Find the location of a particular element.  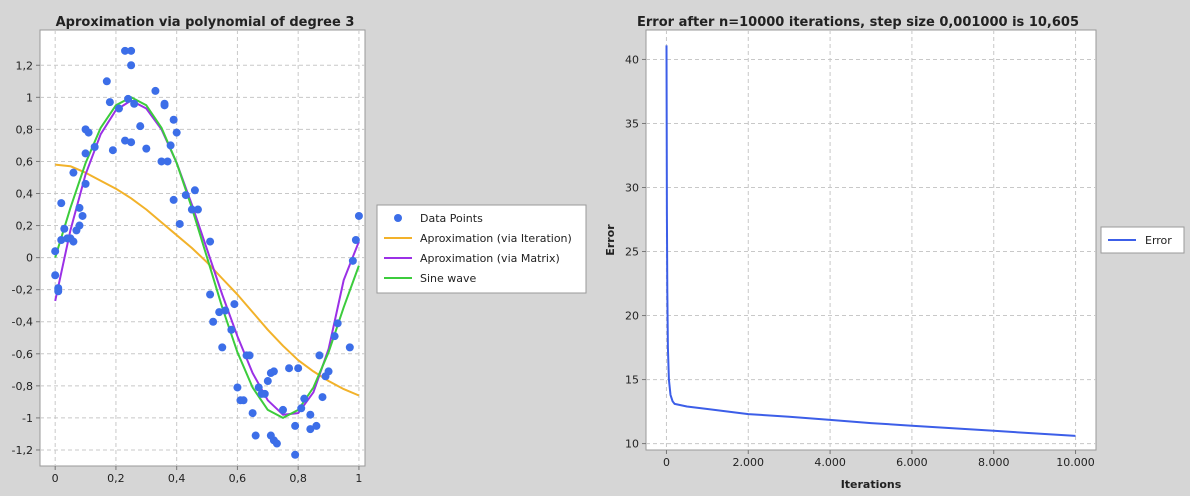

y-axis-label: Error is located at coordinates (610, 240).